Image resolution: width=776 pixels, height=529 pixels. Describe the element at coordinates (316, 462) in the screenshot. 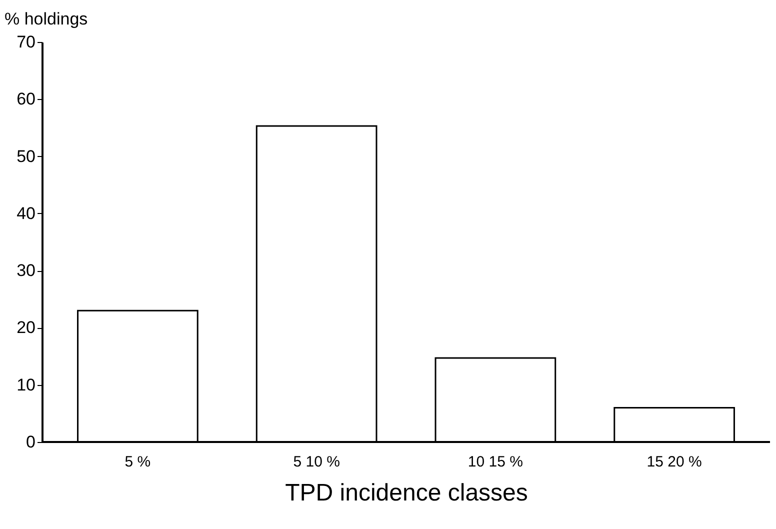

I see `x-tick-label: 5 10 %` at that location.